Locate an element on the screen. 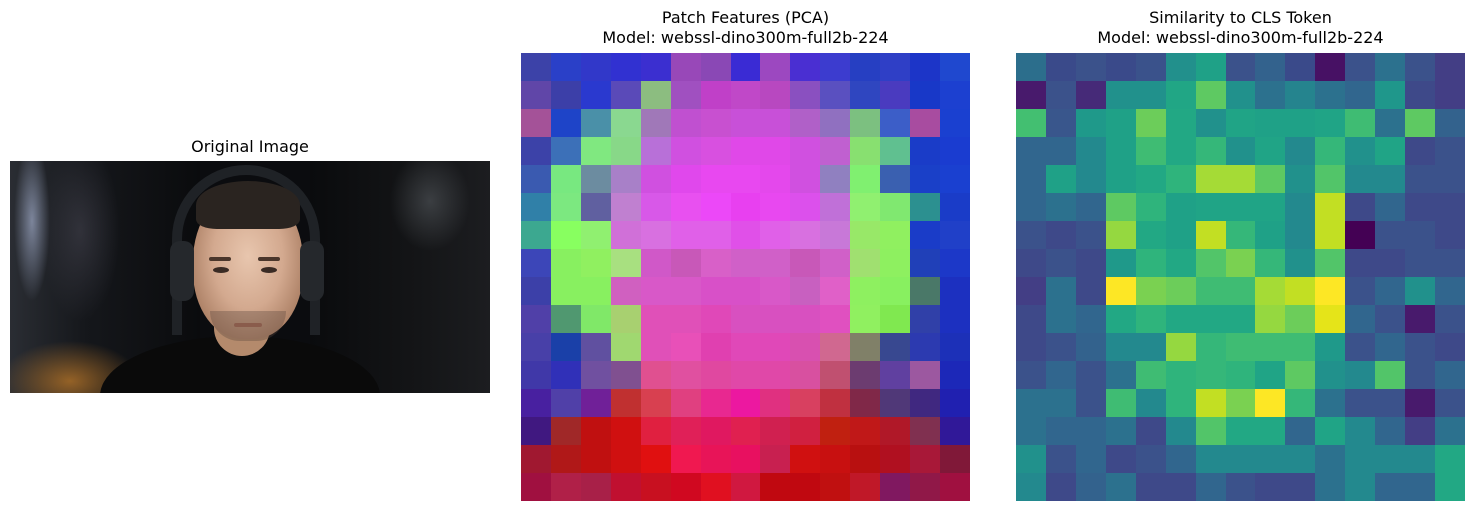 The image size is (1474, 511). headphone-cup-right is located at coordinates (312, 271).